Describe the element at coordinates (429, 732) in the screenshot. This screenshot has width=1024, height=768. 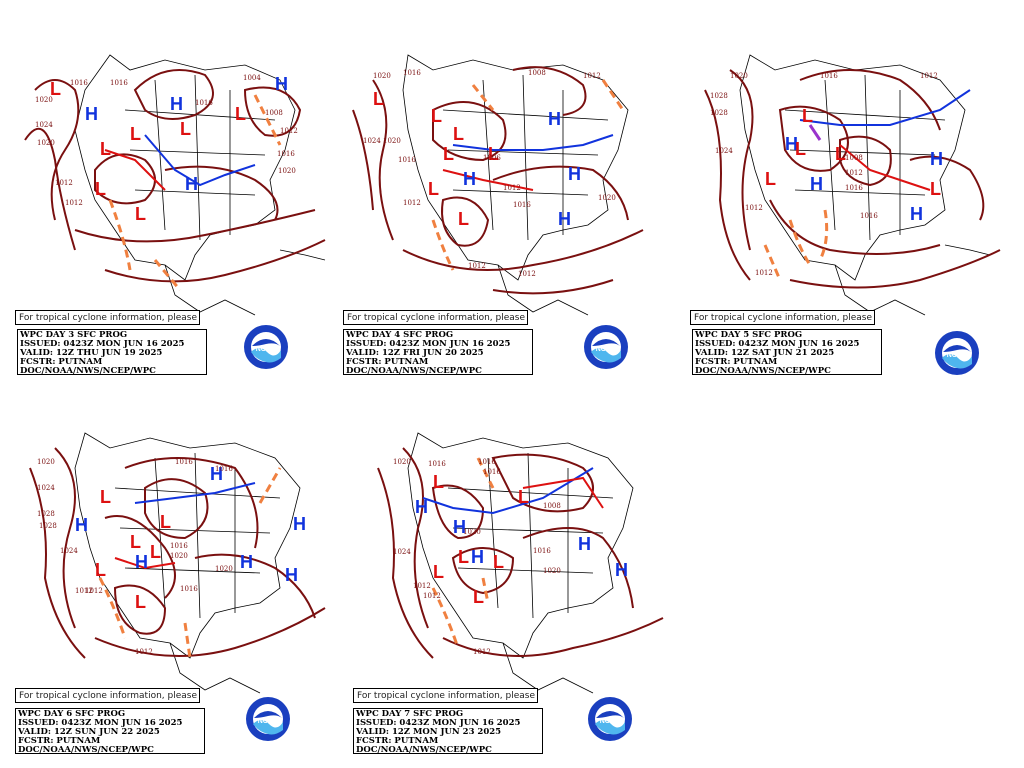
I see `prog-valid: VALID: 12Z MON JUN 23 2025` at that location.